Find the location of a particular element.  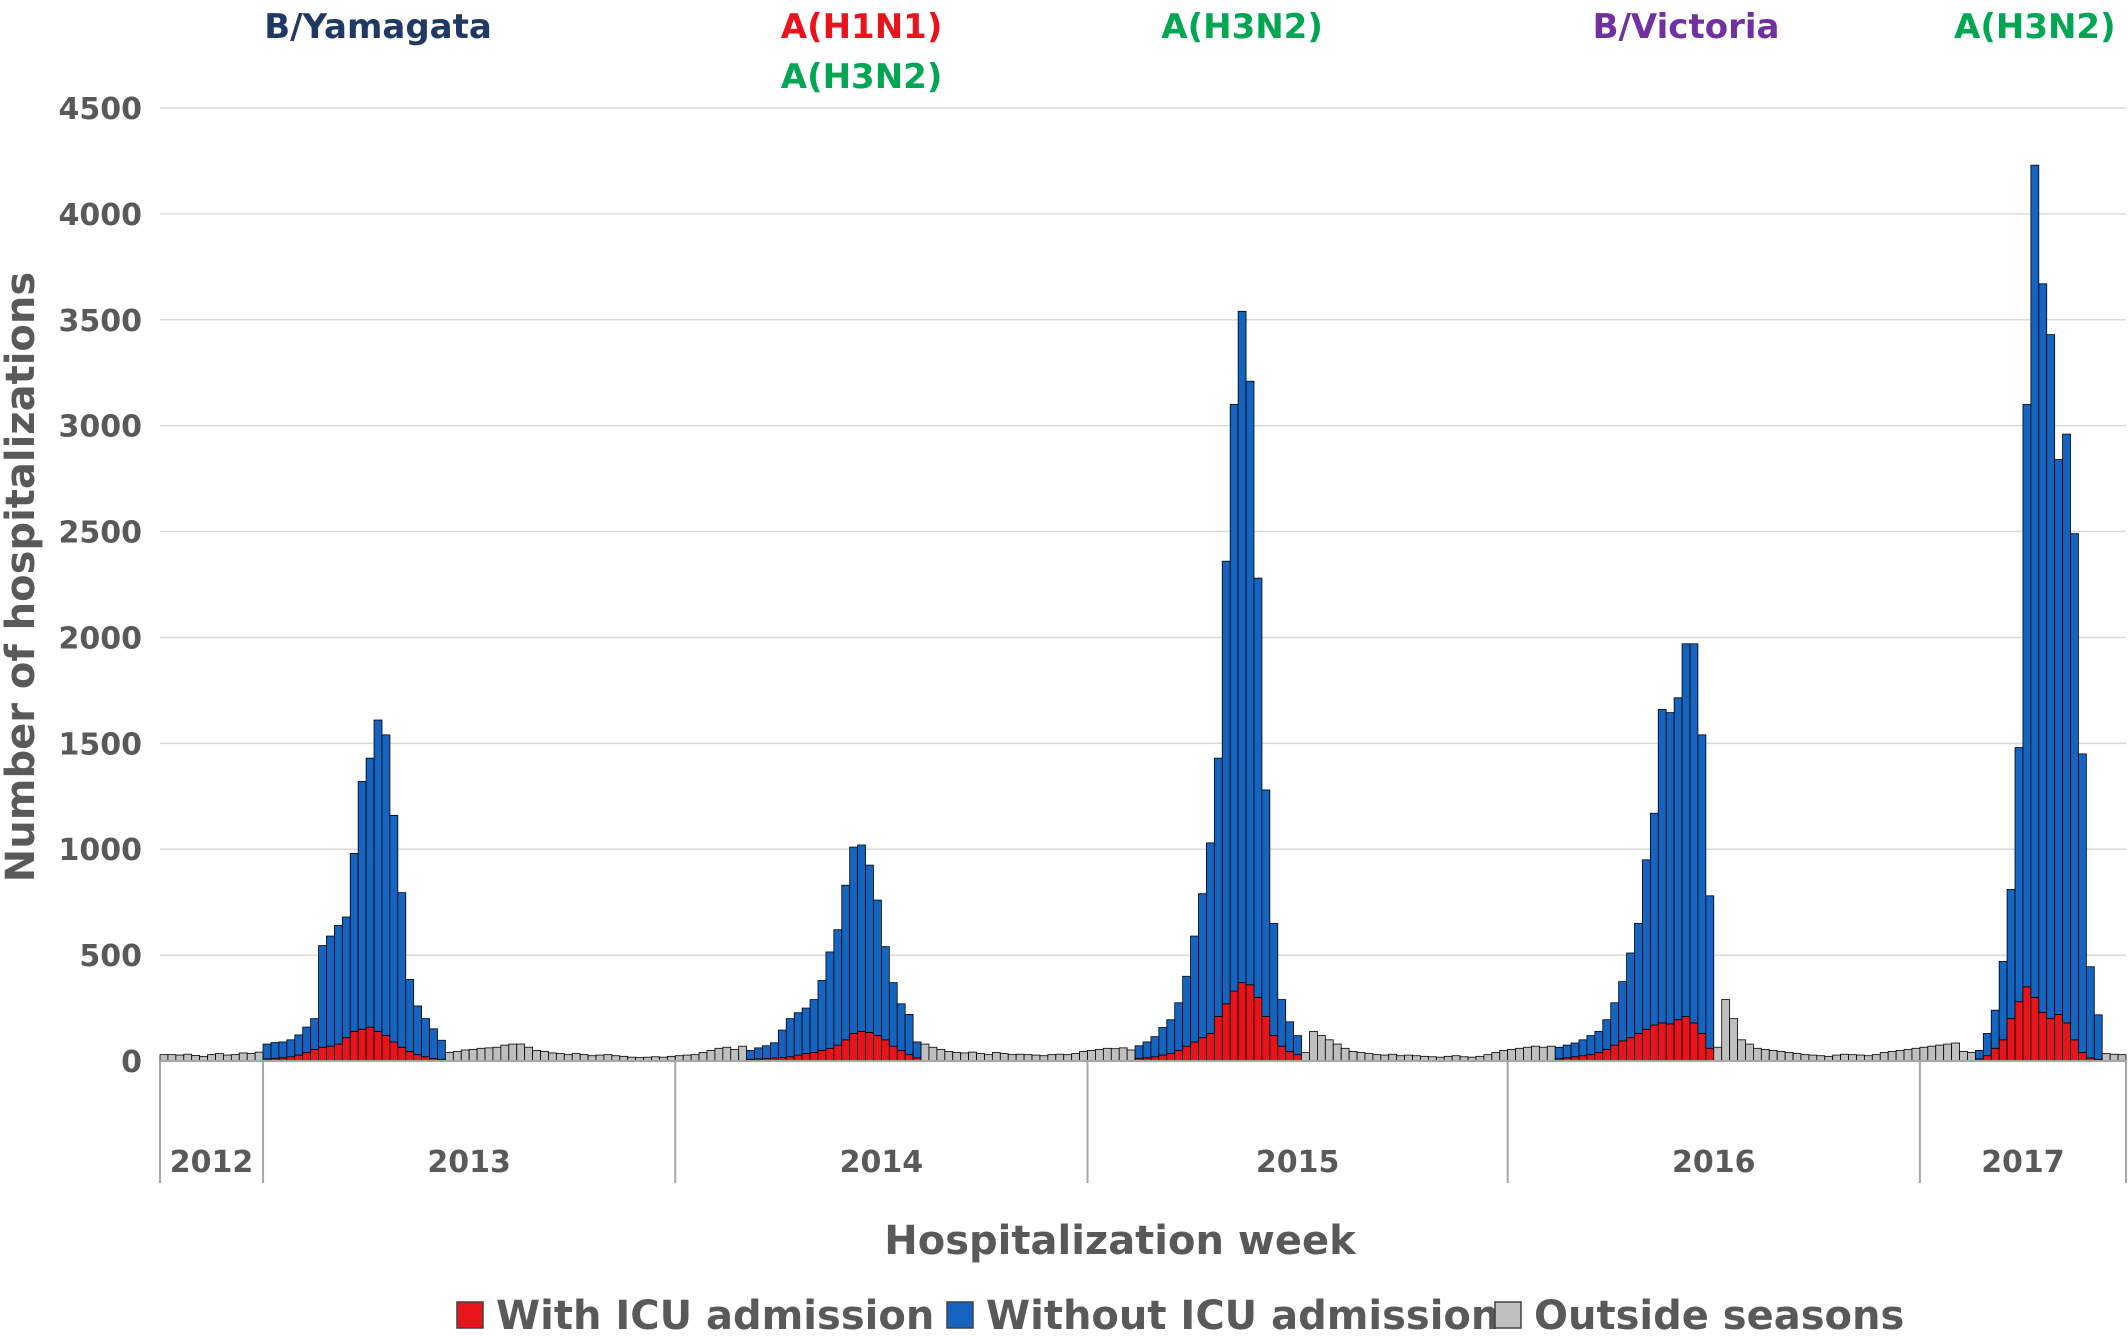

legend-label-icu: With ICU admission is located at coordinates (715, 1314).